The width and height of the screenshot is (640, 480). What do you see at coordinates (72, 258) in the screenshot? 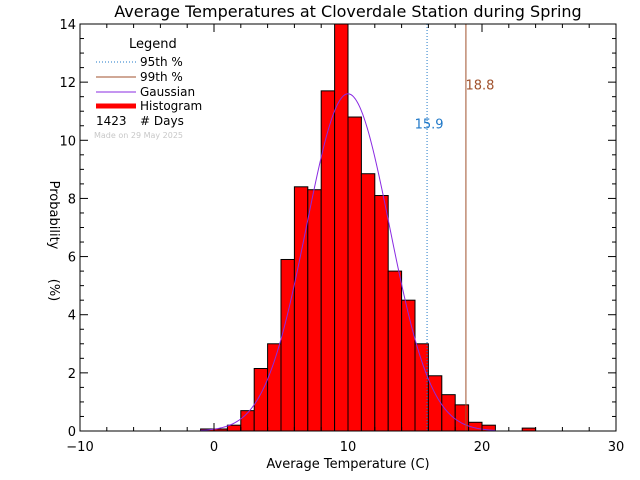
I see `y-tick-label: 6` at bounding box center [72, 258].